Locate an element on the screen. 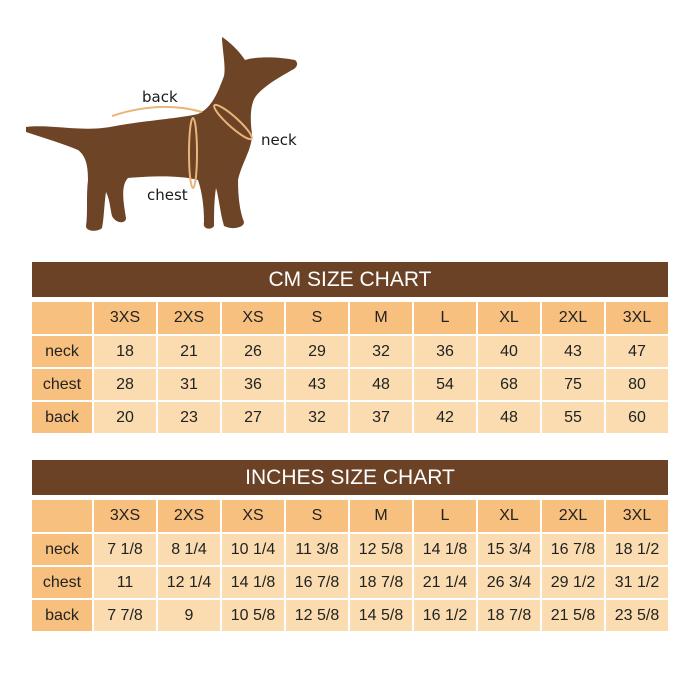  value-cell: 10 1/4 is located at coordinates (253, 549).